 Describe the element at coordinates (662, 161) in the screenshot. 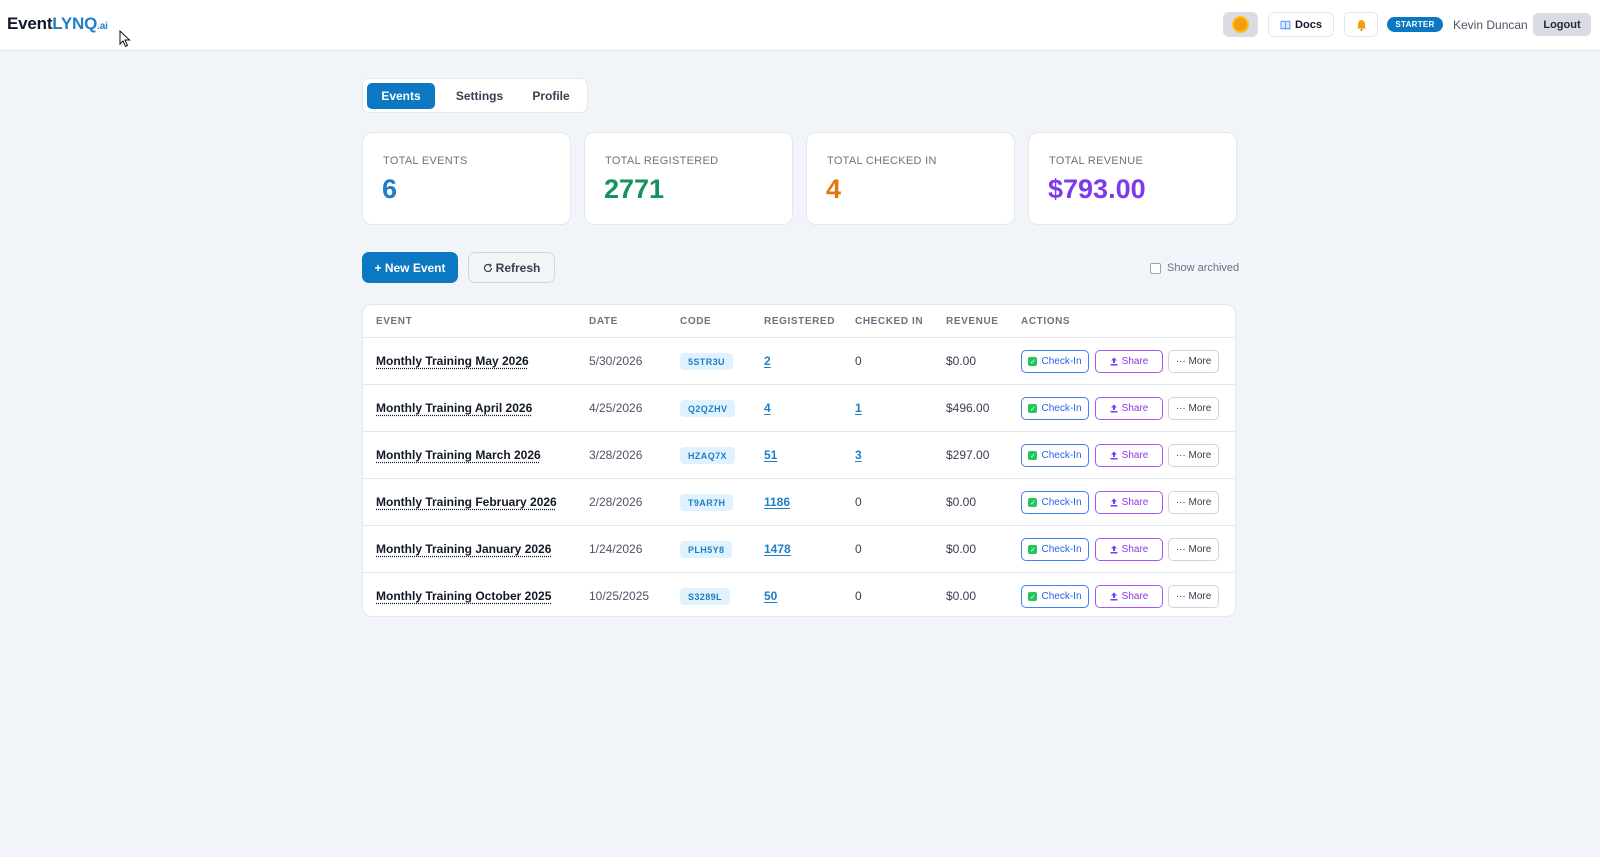

I see `stat-label: TOTAL REGISTERED` at that location.